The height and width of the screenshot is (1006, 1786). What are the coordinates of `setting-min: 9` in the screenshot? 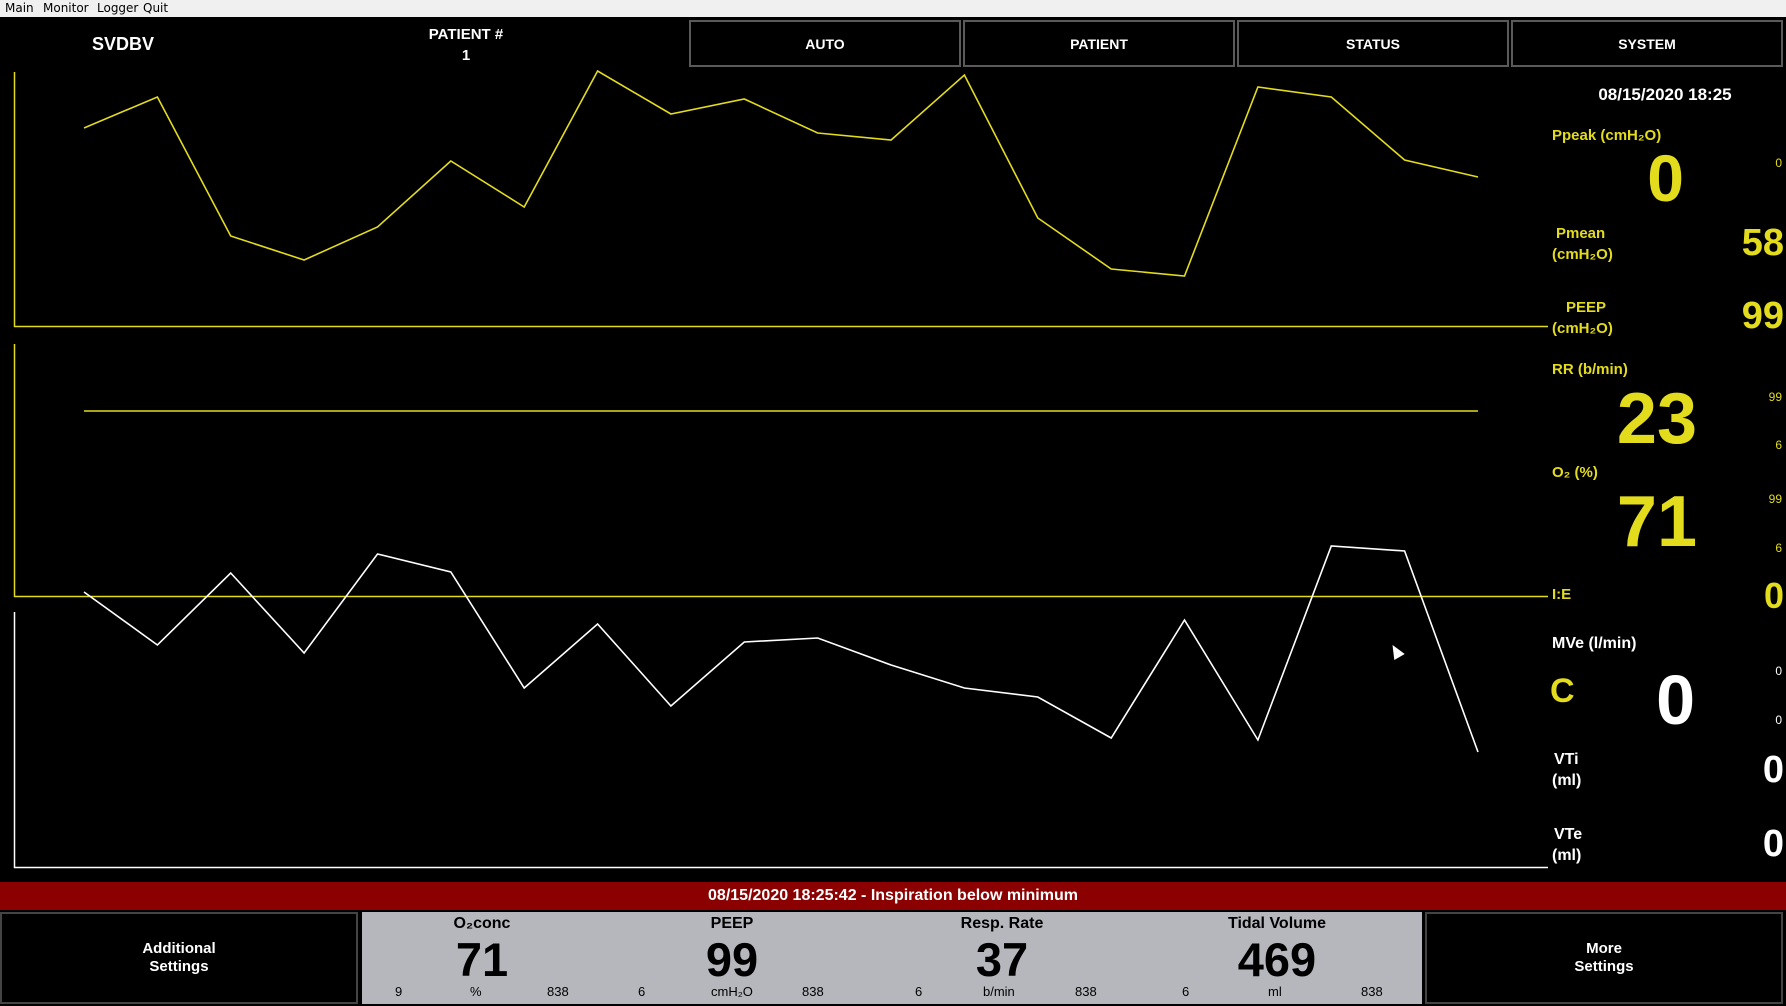 It's located at (399, 991).